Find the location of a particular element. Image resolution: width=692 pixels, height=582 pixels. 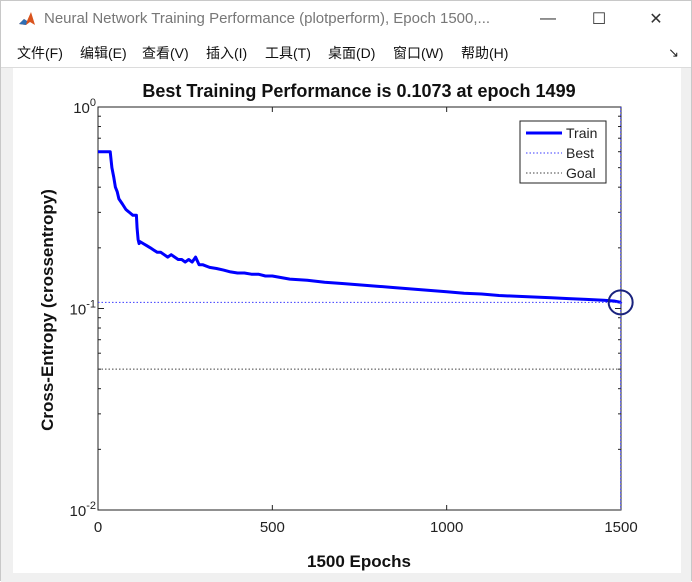

y-tick-label: 10⁰ is located at coordinates (84, 107).